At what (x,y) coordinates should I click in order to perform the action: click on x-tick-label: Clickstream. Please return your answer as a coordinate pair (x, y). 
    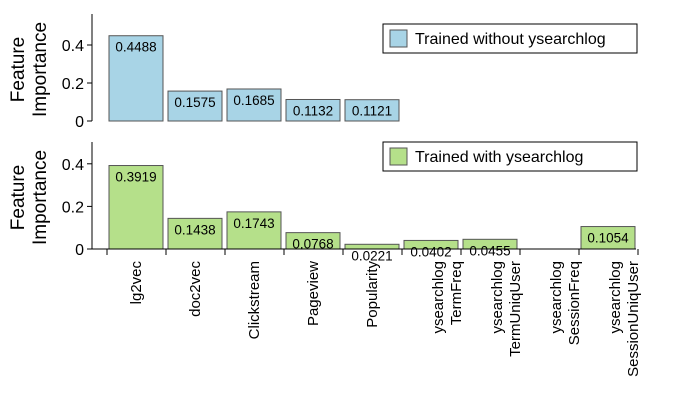
    Looking at the image, I should click on (254, 300).